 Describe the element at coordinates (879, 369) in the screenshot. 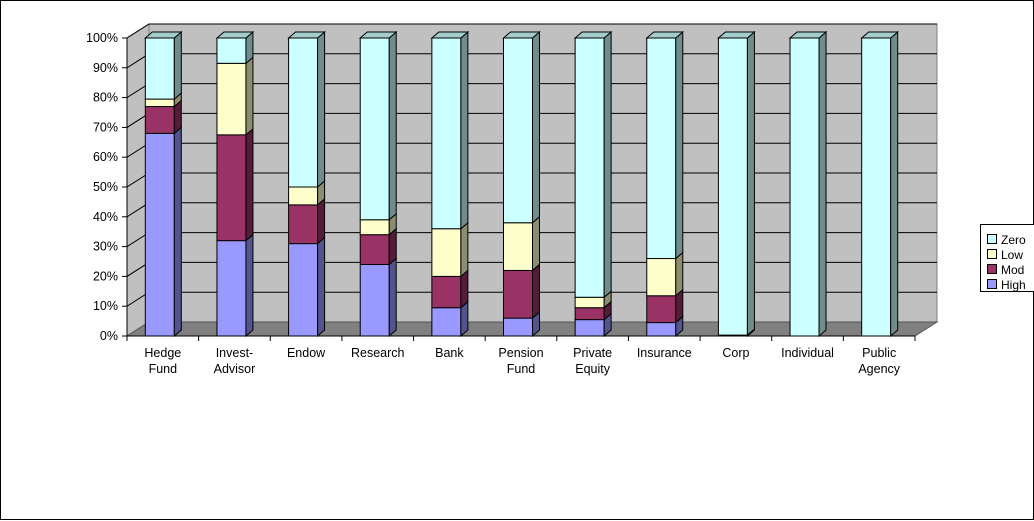

I see `x-tick-label-line: Agency` at that location.